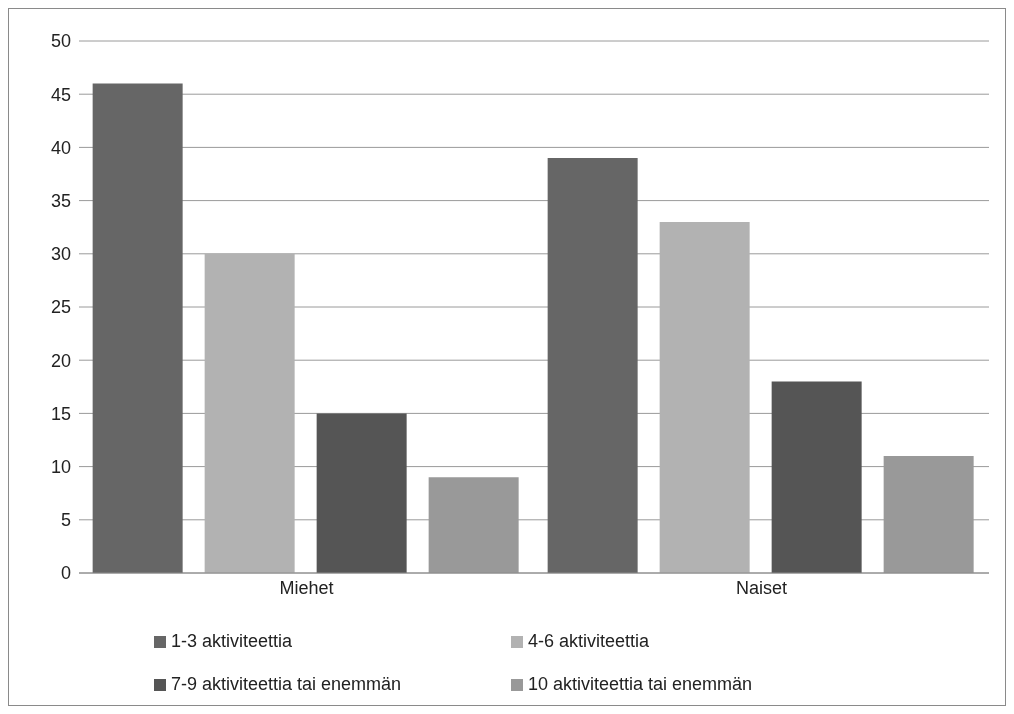 The image size is (1014, 714). Describe the element at coordinates (60, 254) in the screenshot. I see `y-tick-label: 30` at that location.